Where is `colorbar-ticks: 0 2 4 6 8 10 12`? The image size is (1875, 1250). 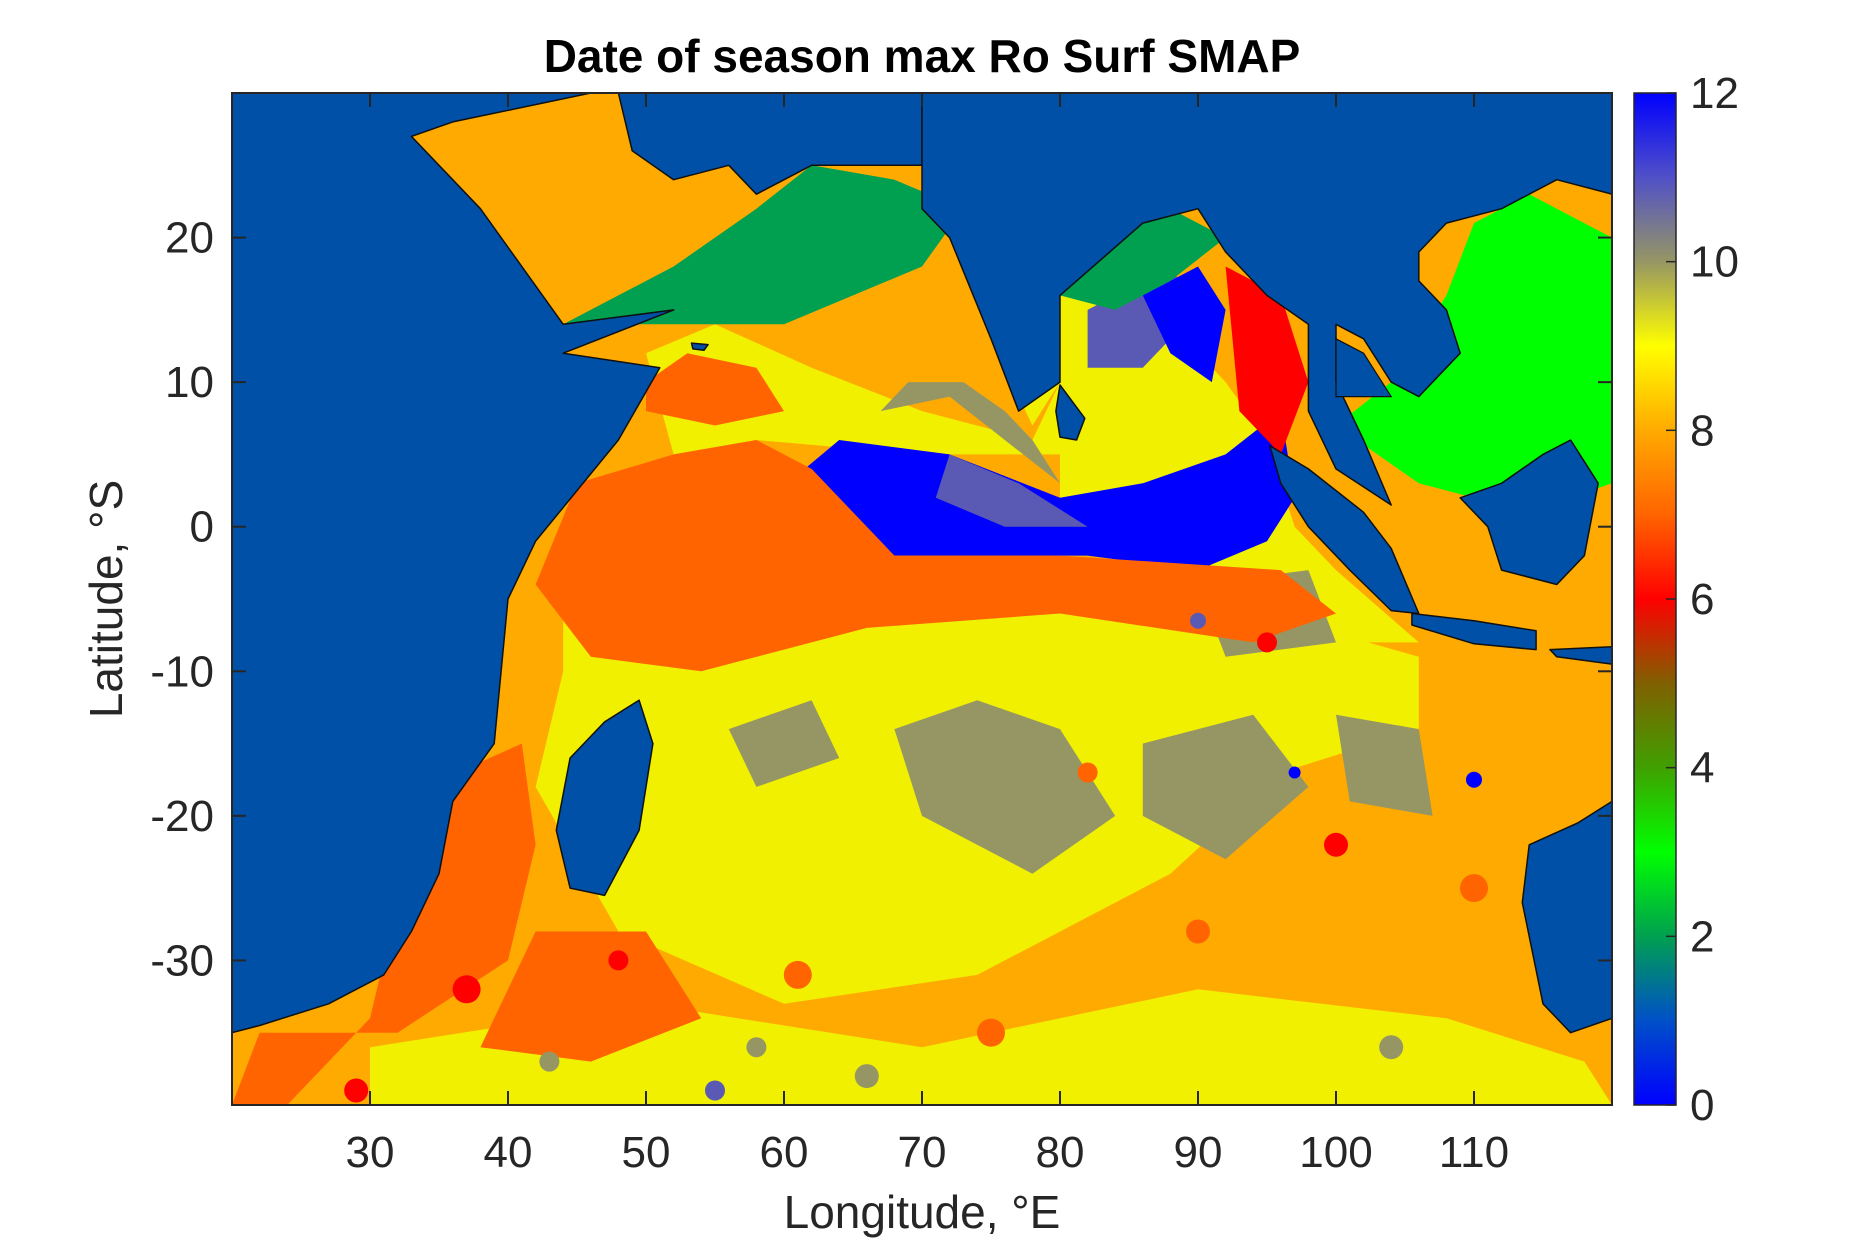
colorbar-ticks: 0 2 4 6 8 10 12 is located at coordinates (1702, 599).